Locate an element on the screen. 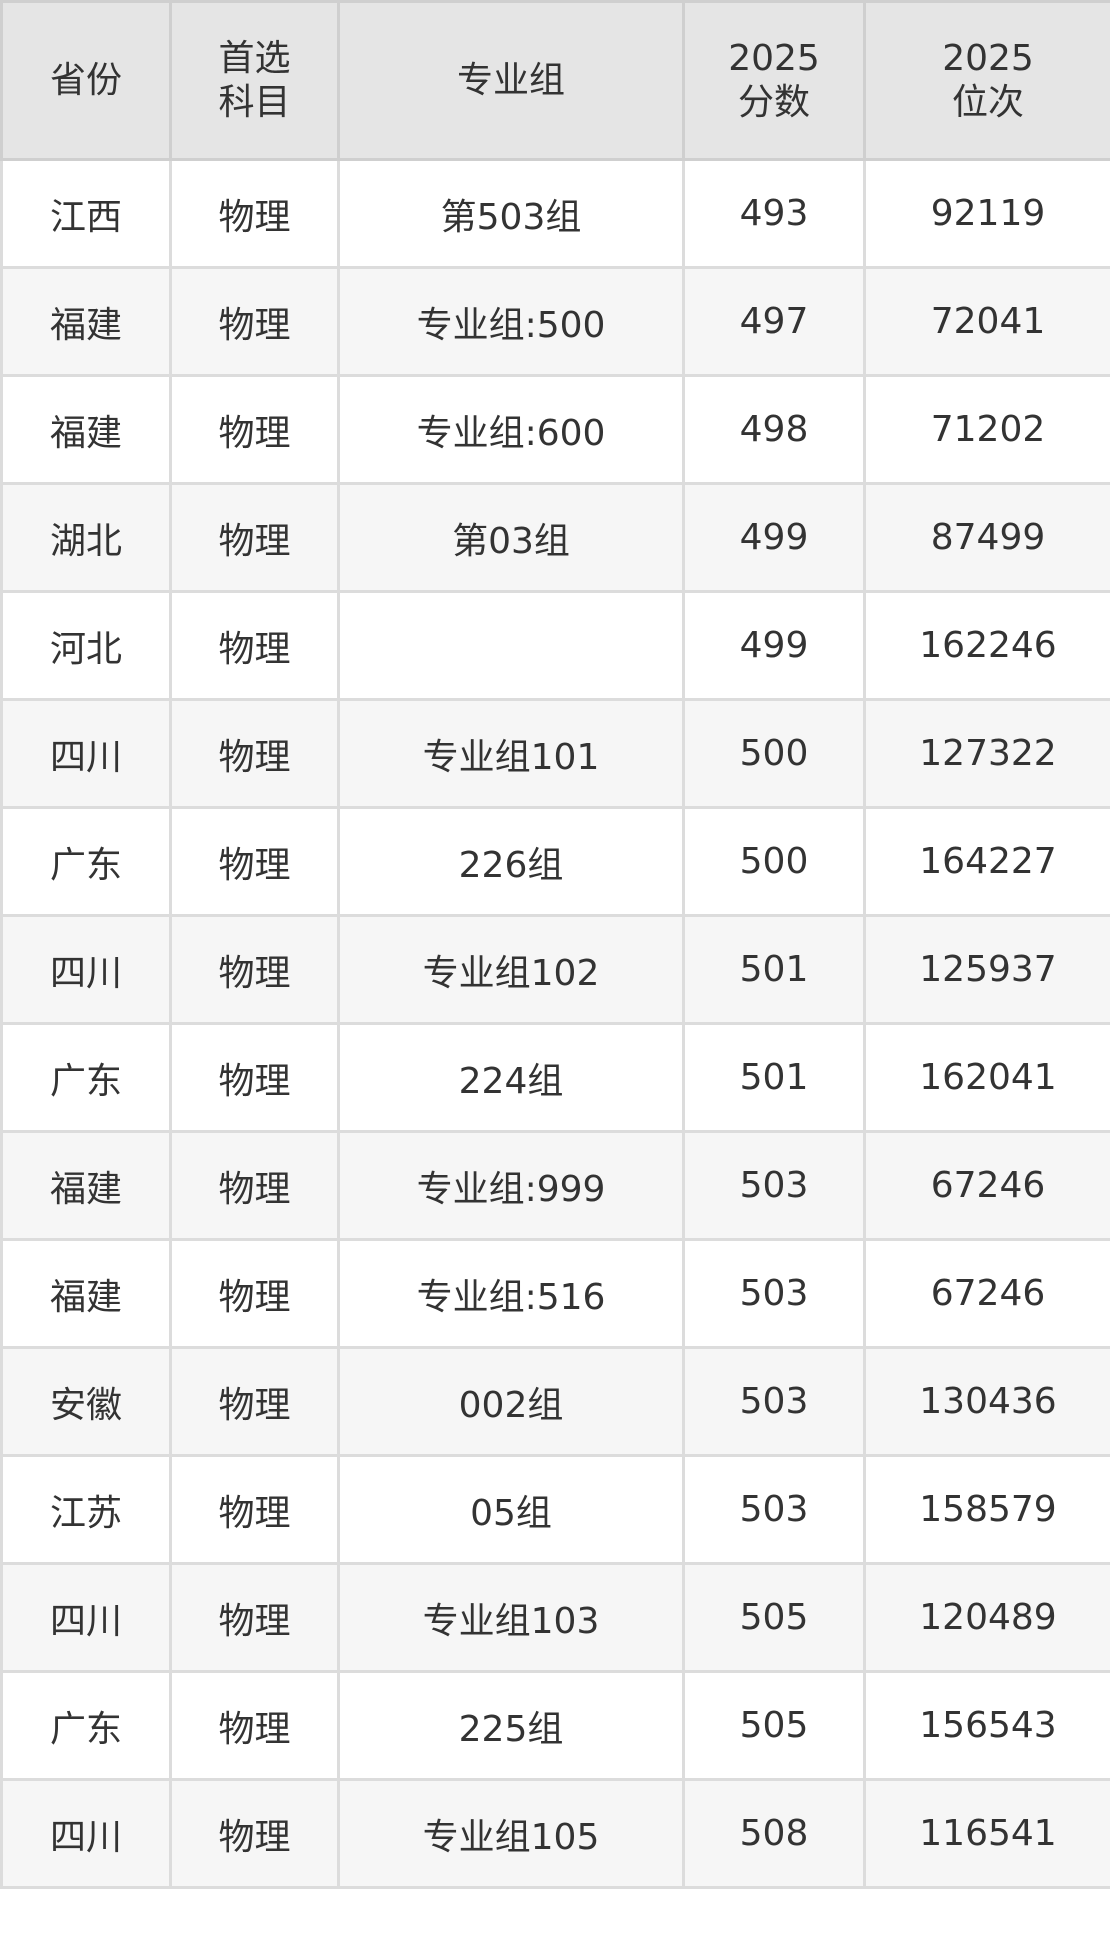 Image resolution: width=1110 pixels, height=1938 pixels. cell-major-group: 002组 is located at coordinates (511, 1401).